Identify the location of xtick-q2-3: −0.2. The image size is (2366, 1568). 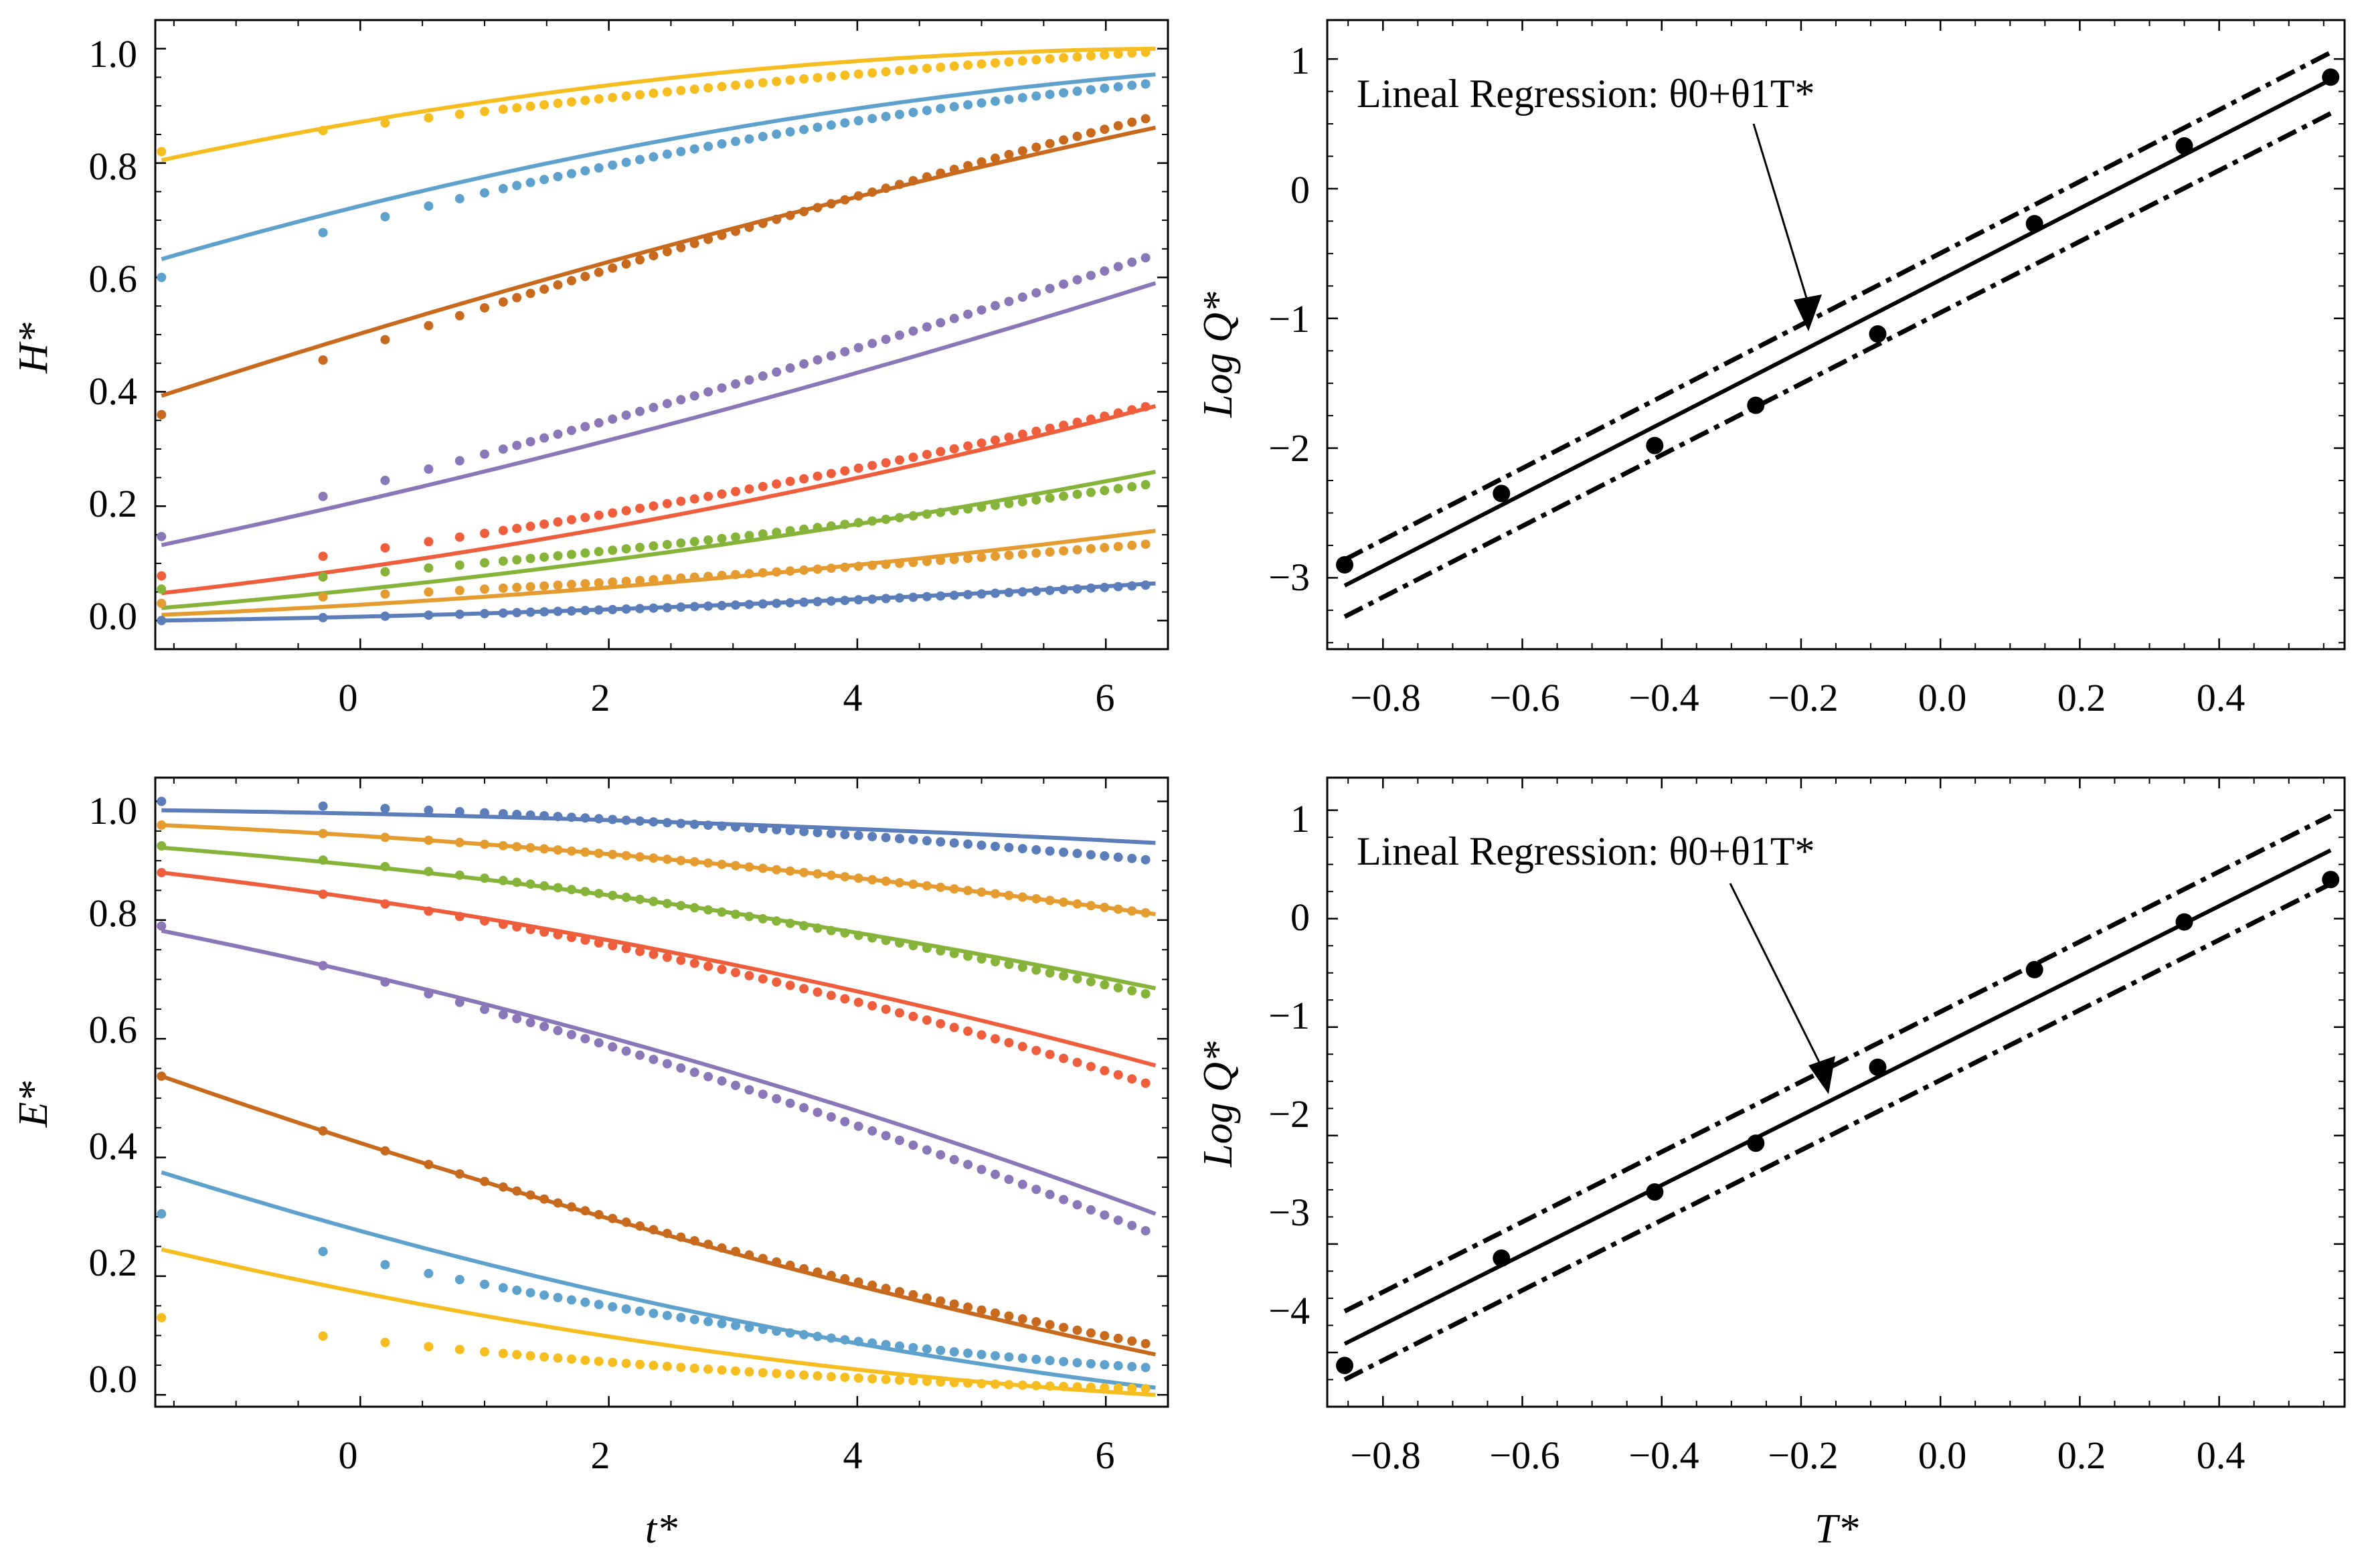
(1803, 1455).